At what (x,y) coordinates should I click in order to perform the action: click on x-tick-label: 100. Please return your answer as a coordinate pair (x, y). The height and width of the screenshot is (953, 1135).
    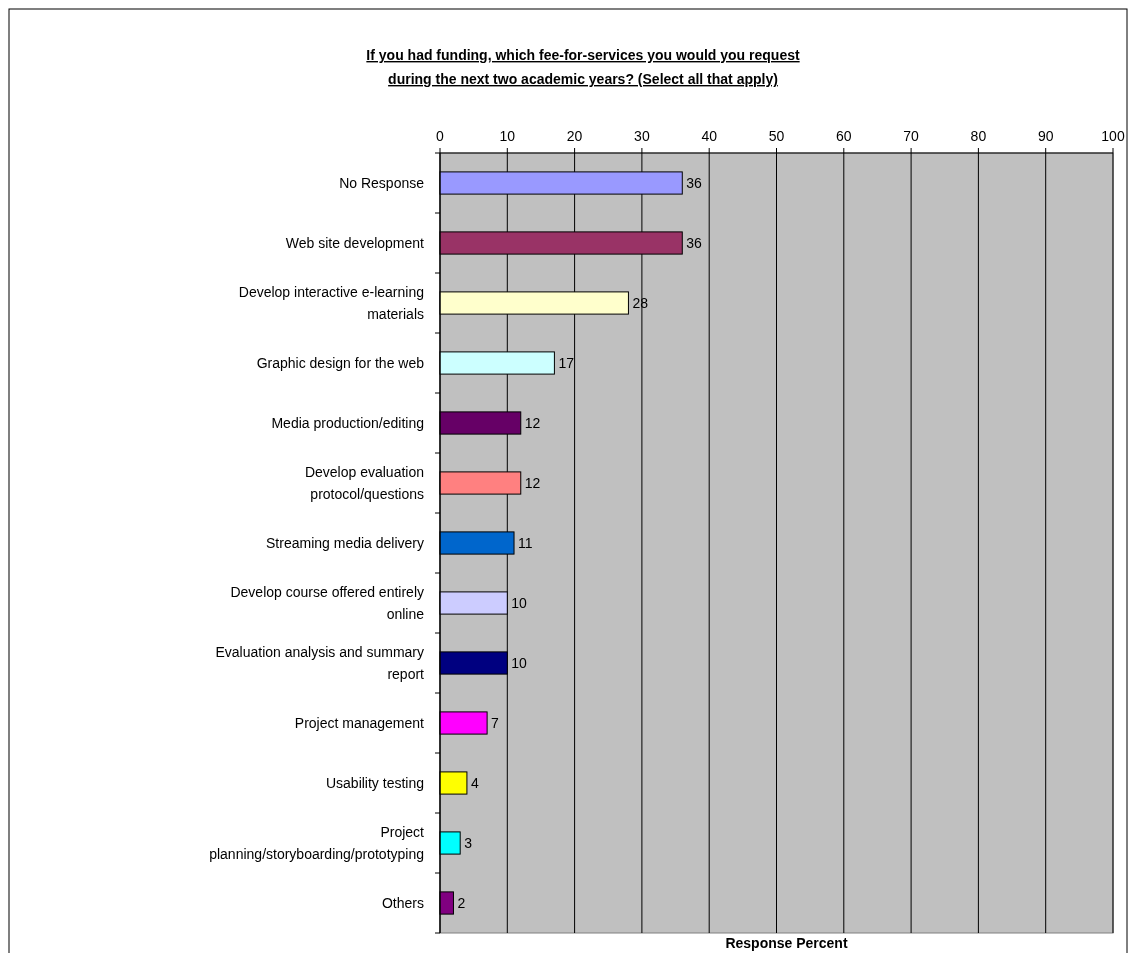
    Looking at the image, I should click on (1113, 136).